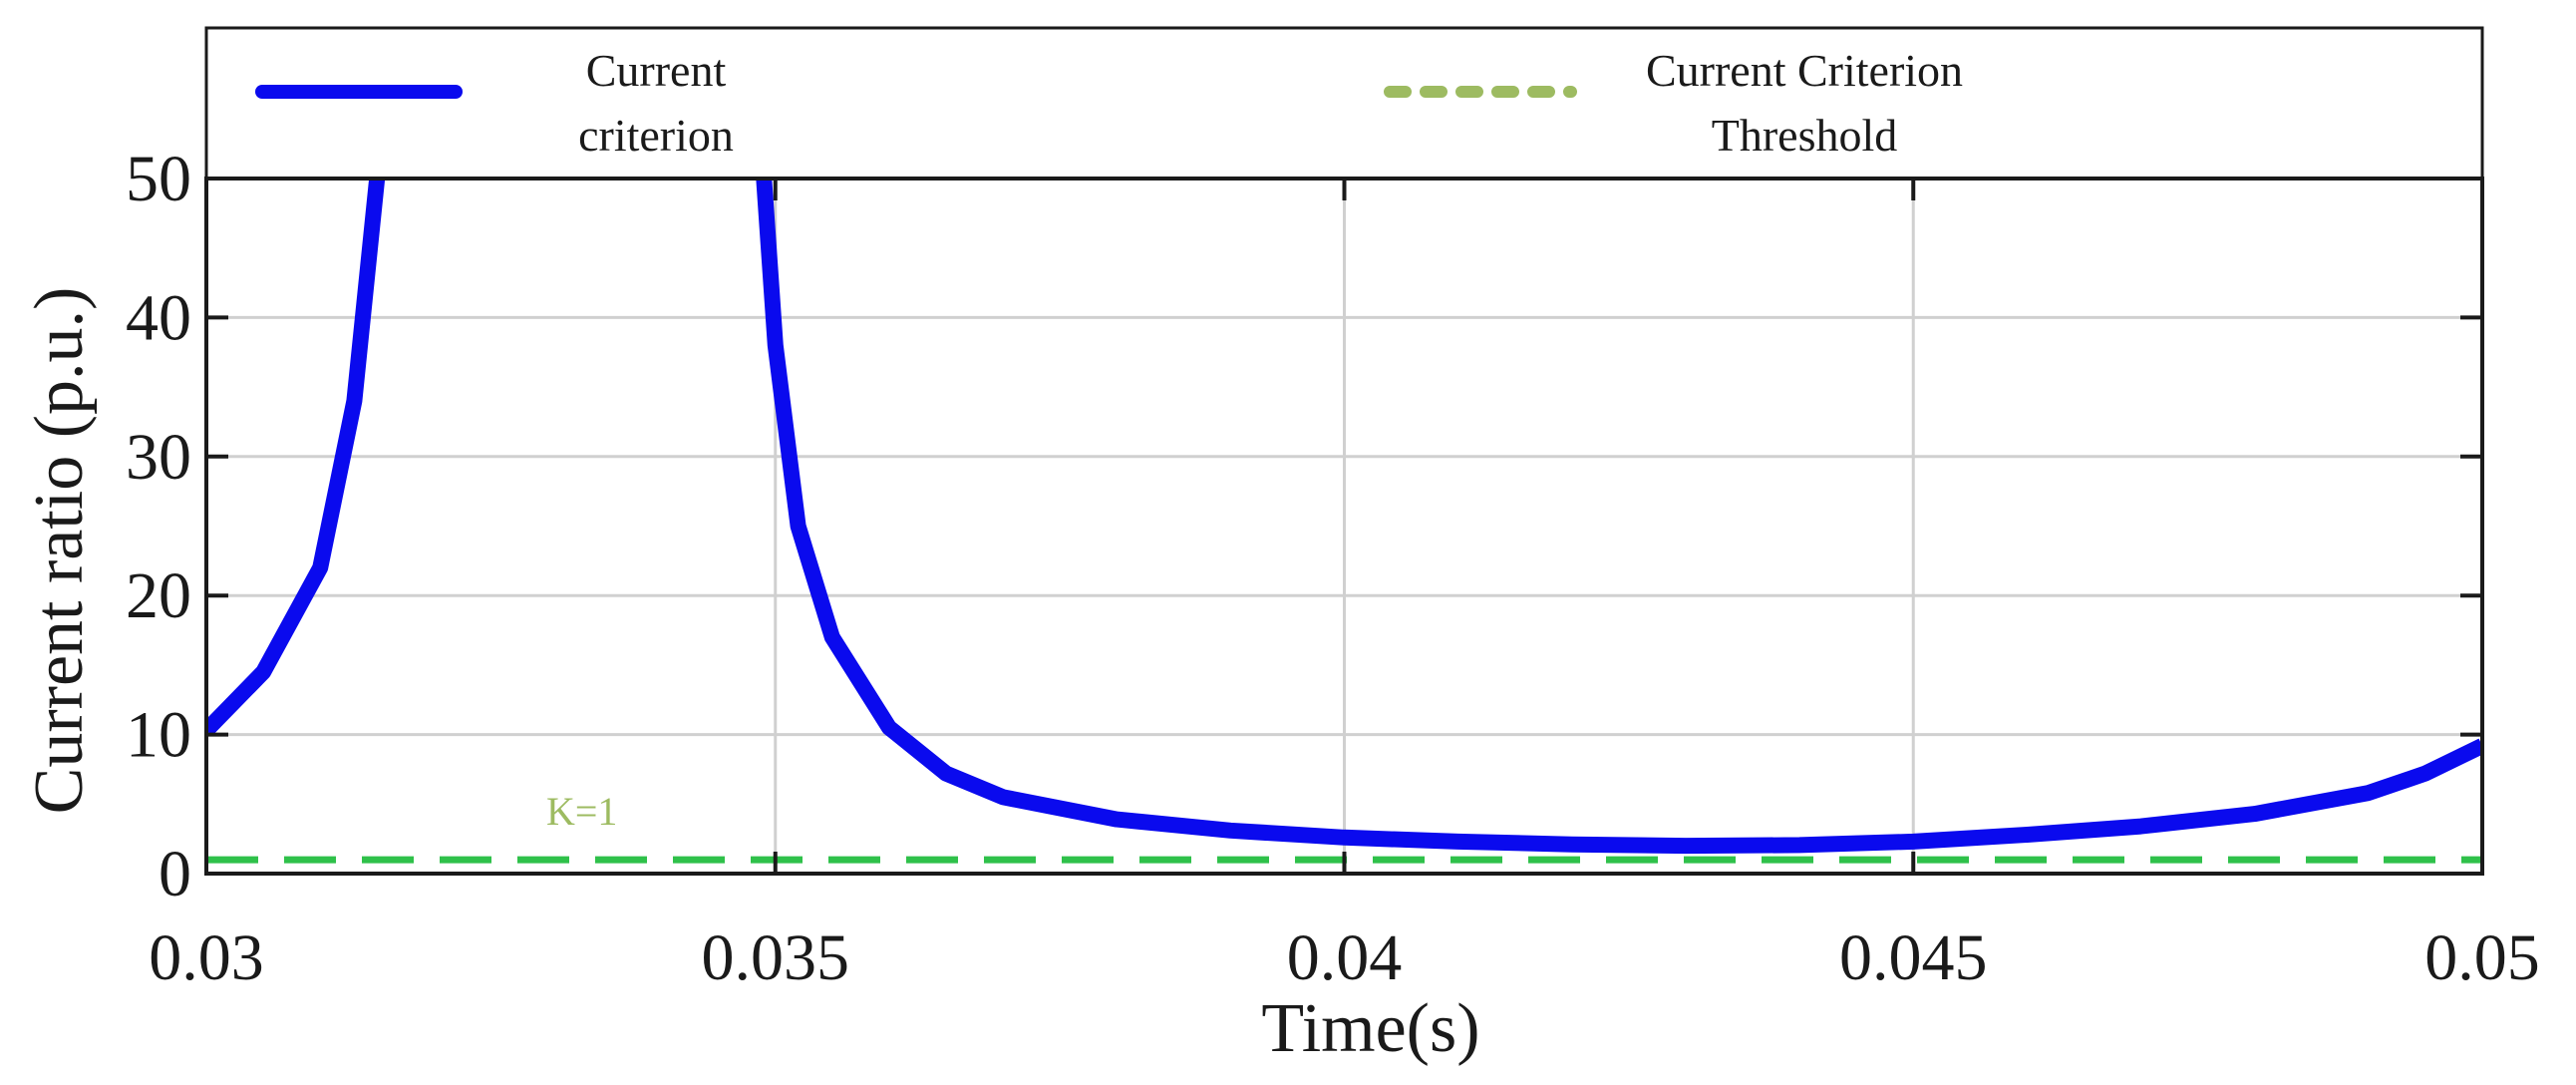  I want to click on x-tick-label: 0.04, so click(1345, 957).